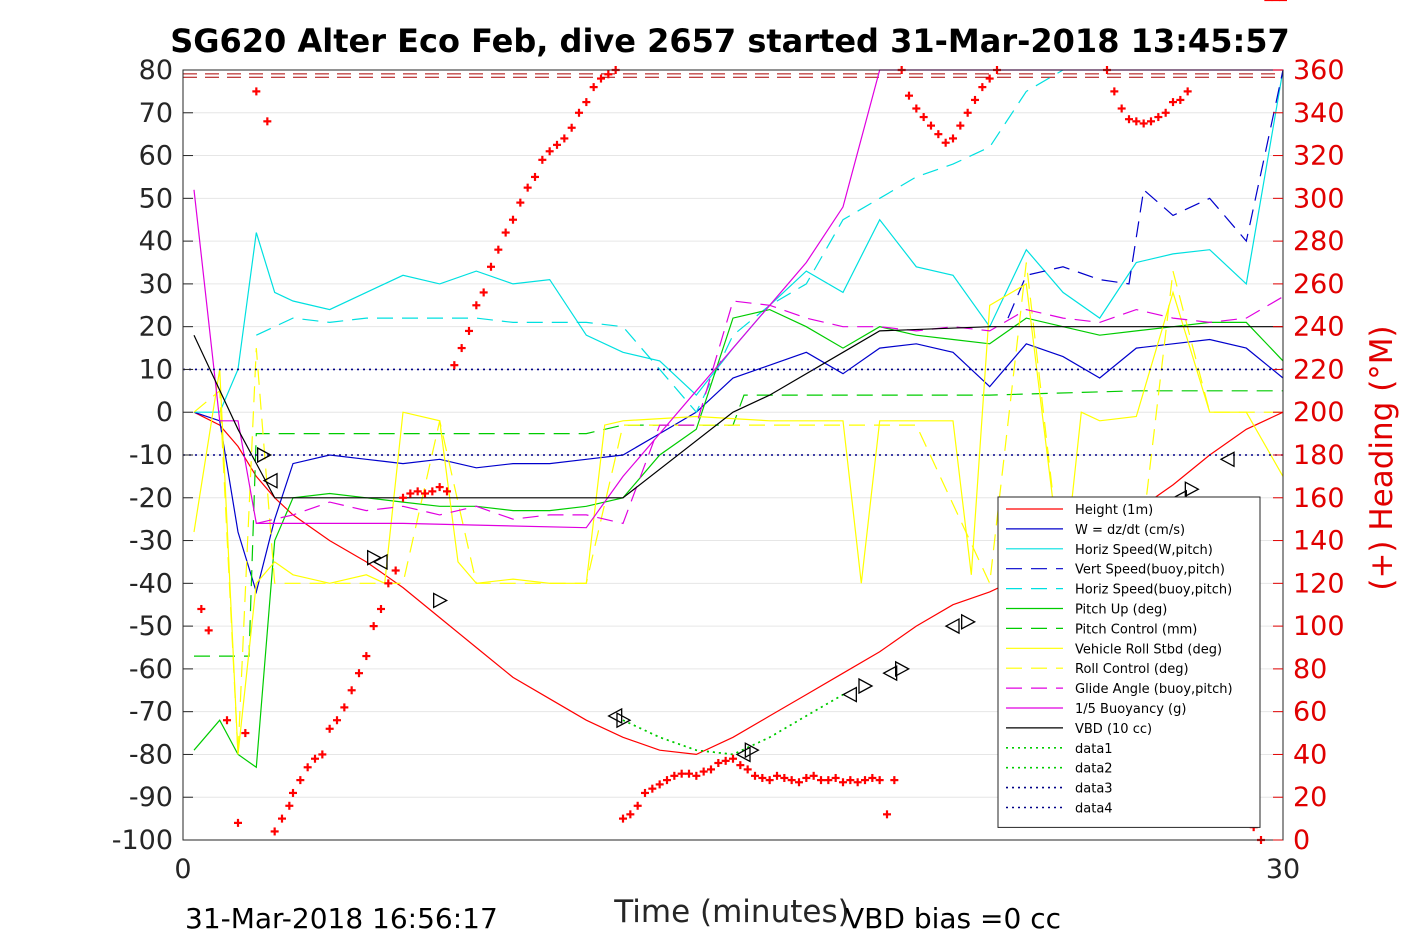 The width and height of the screenshot is (1417, 945). Describe the element at coordinates (156, 198) in the screenshot. I see `y-tick-label: 50` at that location.